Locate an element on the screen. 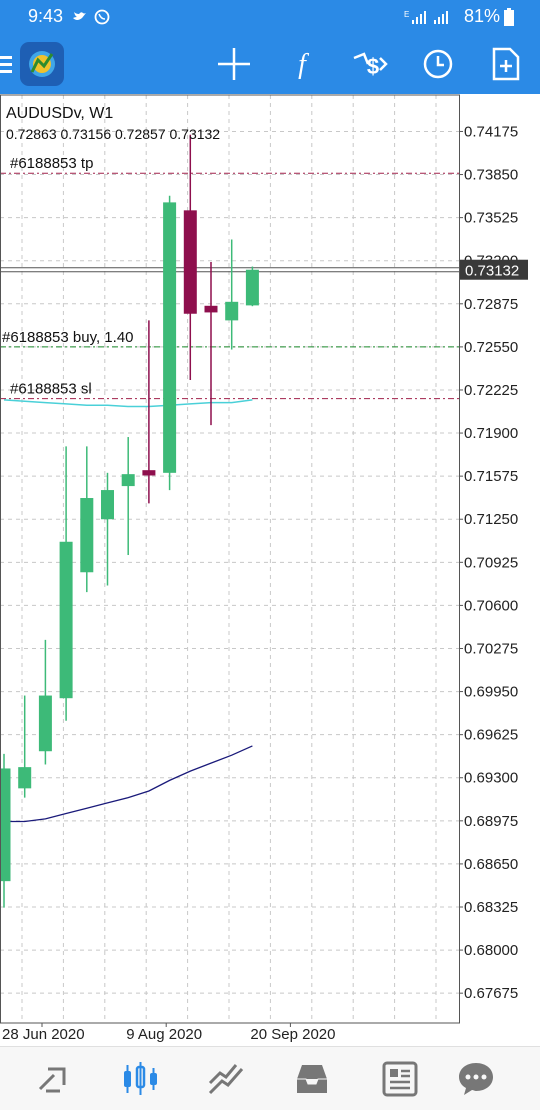 This screenshot has height=1110, width=540. price-tick-label: 0.74175 is located at coordinates (491, 131).